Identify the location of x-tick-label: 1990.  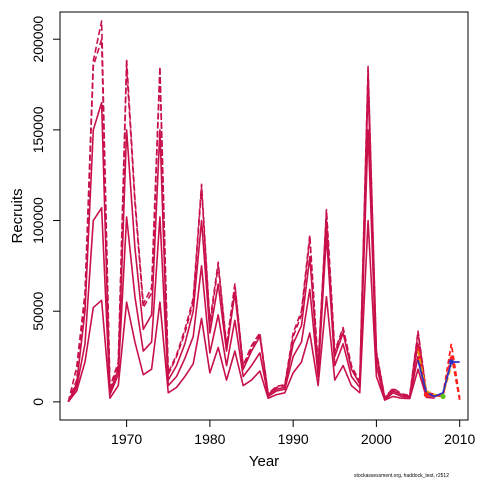
(293, 439).